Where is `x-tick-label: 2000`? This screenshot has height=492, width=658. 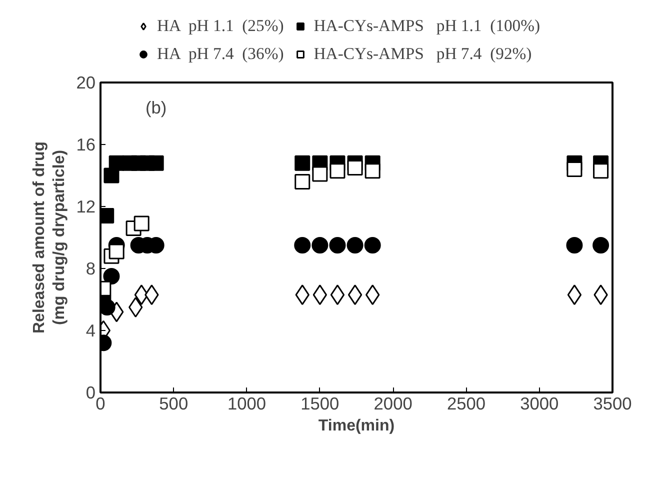 x-tick-label: 2000 is located at coordinates (393, 404).